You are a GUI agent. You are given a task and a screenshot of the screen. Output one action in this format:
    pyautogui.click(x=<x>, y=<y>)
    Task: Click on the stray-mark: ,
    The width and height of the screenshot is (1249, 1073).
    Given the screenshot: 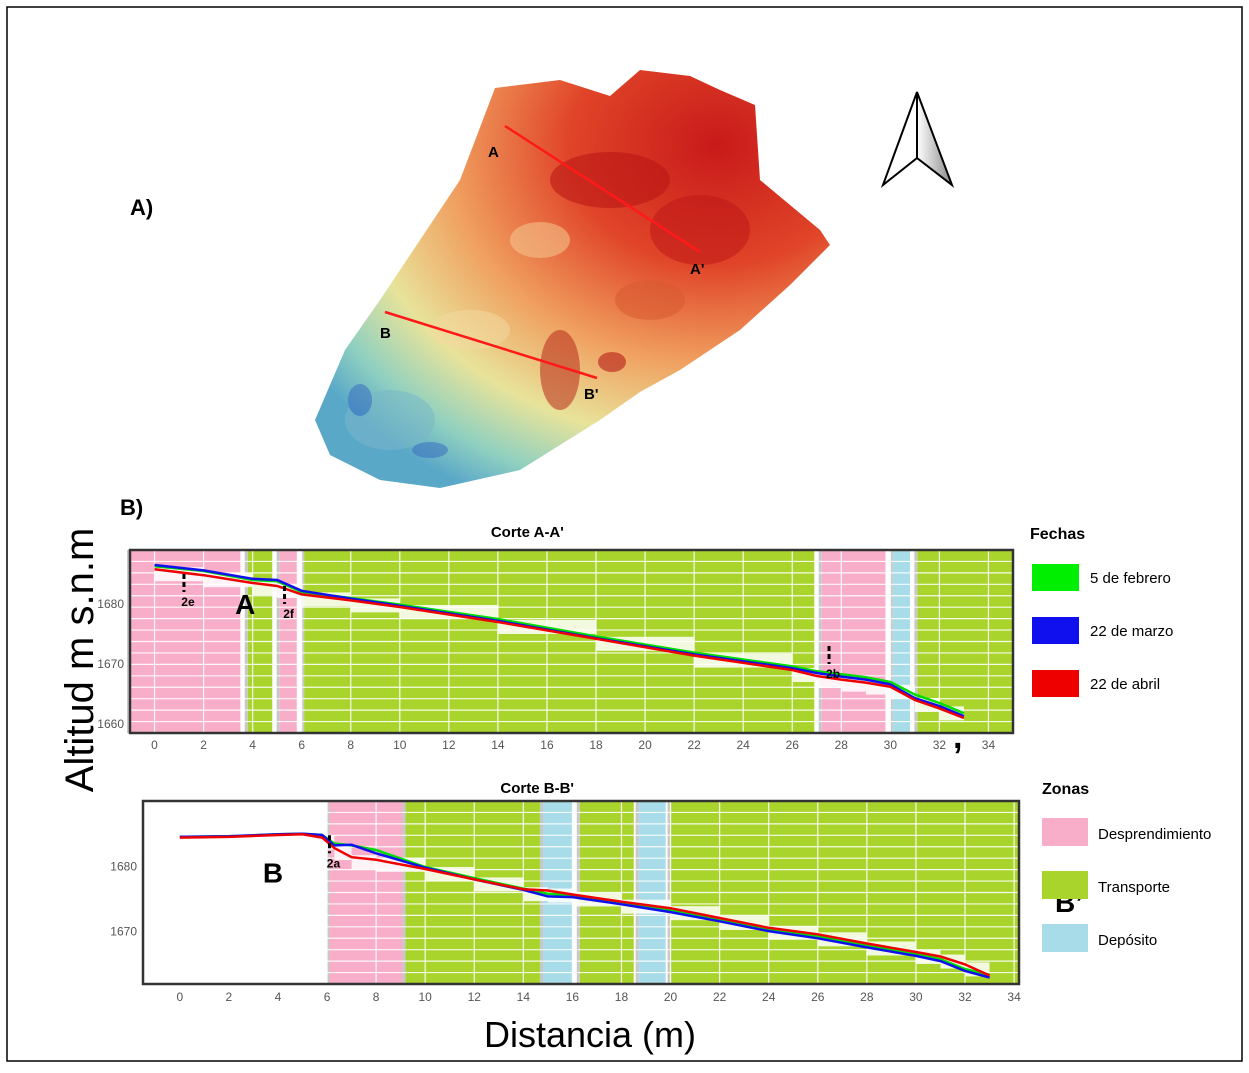 What is the action you would take?
    pyautogui.click(x=957, y=737)
    